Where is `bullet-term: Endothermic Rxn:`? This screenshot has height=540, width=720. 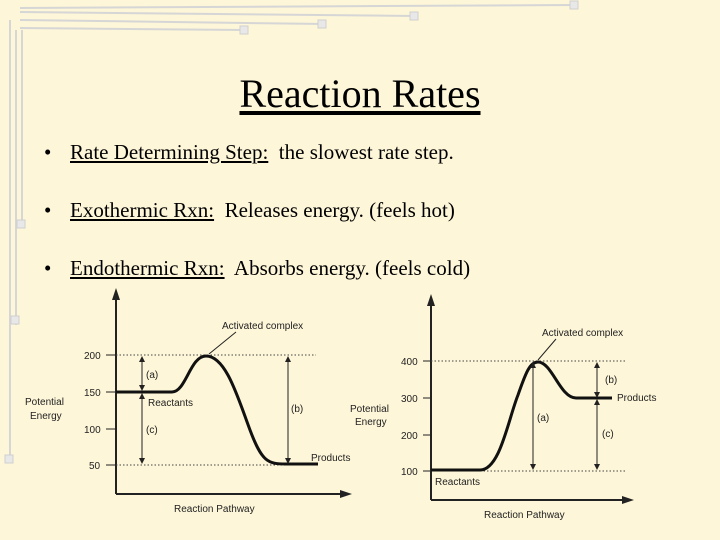 bullet-term: Endothermic Rxn: is located at coordinates (147, 268).